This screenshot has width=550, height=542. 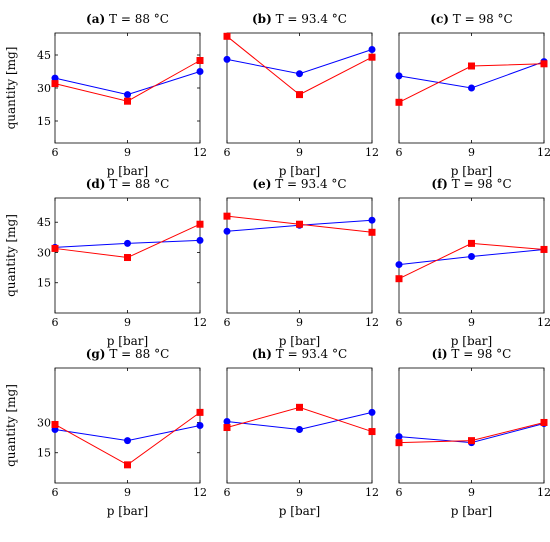 What do you see at coordinates (95, 19) in the screenshot?
I see `chart-title-label: (a)` at bounding box center [95, 19].